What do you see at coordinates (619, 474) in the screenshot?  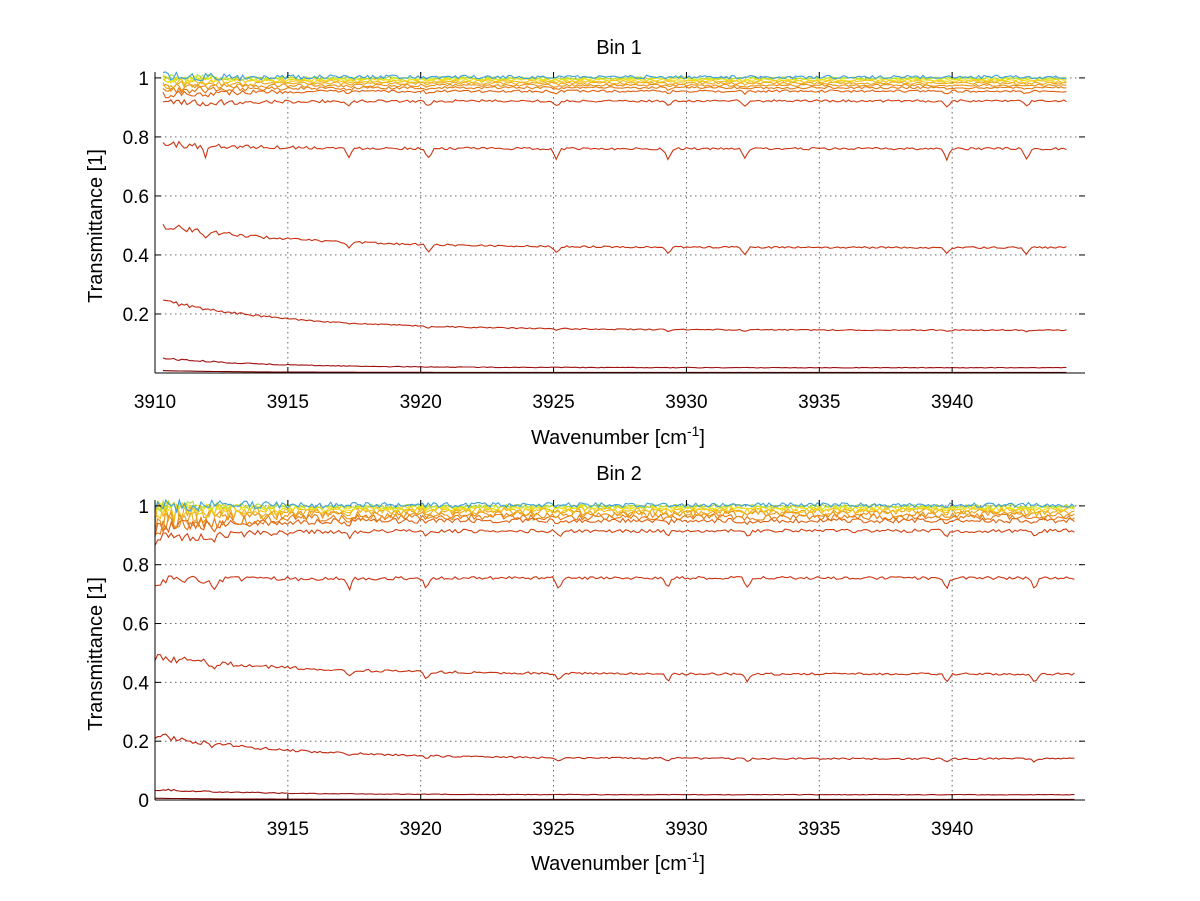 I see `chart-title: Bin 2` at bounding box center [619, 474].